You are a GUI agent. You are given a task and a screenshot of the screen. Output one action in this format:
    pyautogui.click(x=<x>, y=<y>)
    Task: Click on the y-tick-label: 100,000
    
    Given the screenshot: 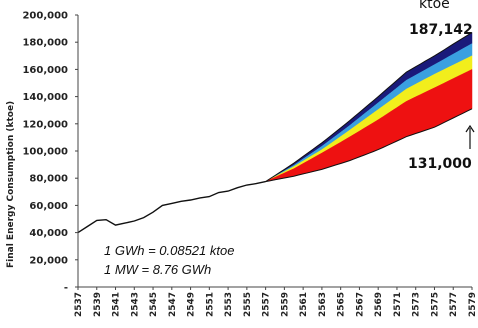 What is the action you would take?
    pyautogui.click(x=45, y=152)
    